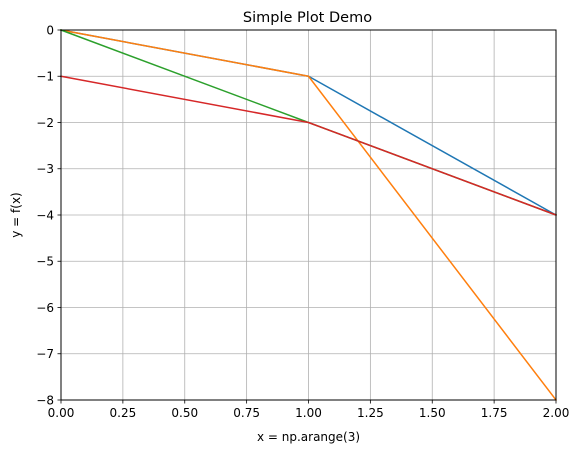  Describe the element at coordinates (307, 18) in the screenshot. I see `chart-title: Simple Plot Demo` at that location.